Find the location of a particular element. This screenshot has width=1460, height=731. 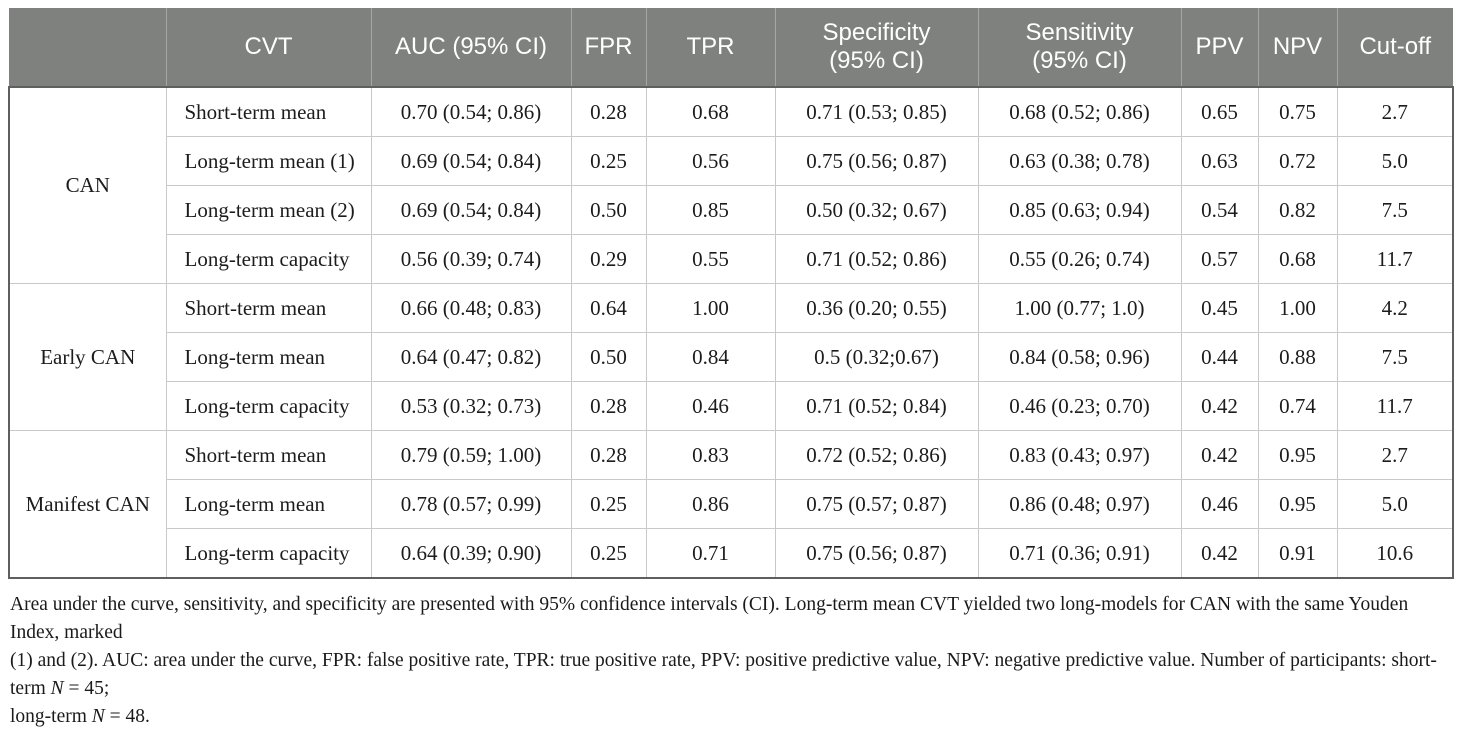

cell-tpr: 0.71 is located at coordinates (710, 553).